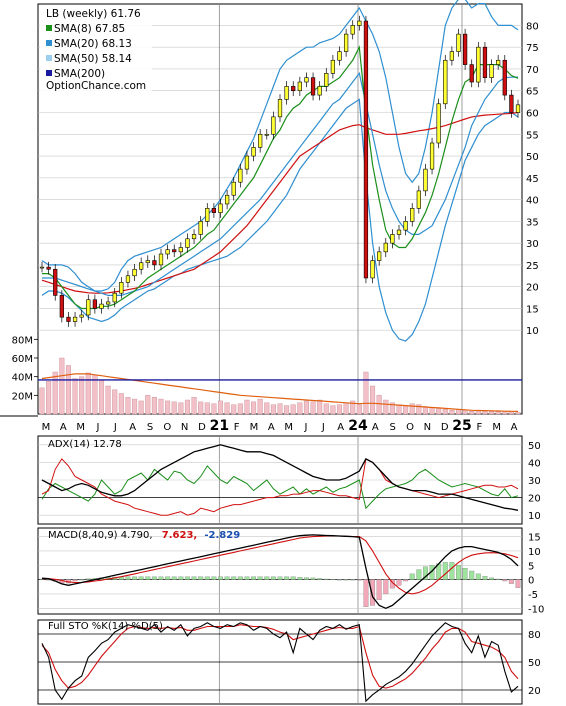  What do you see at coordinates (280, 572) in the screenshot?
I see `macd-lines` at bounding box center [280, 572].